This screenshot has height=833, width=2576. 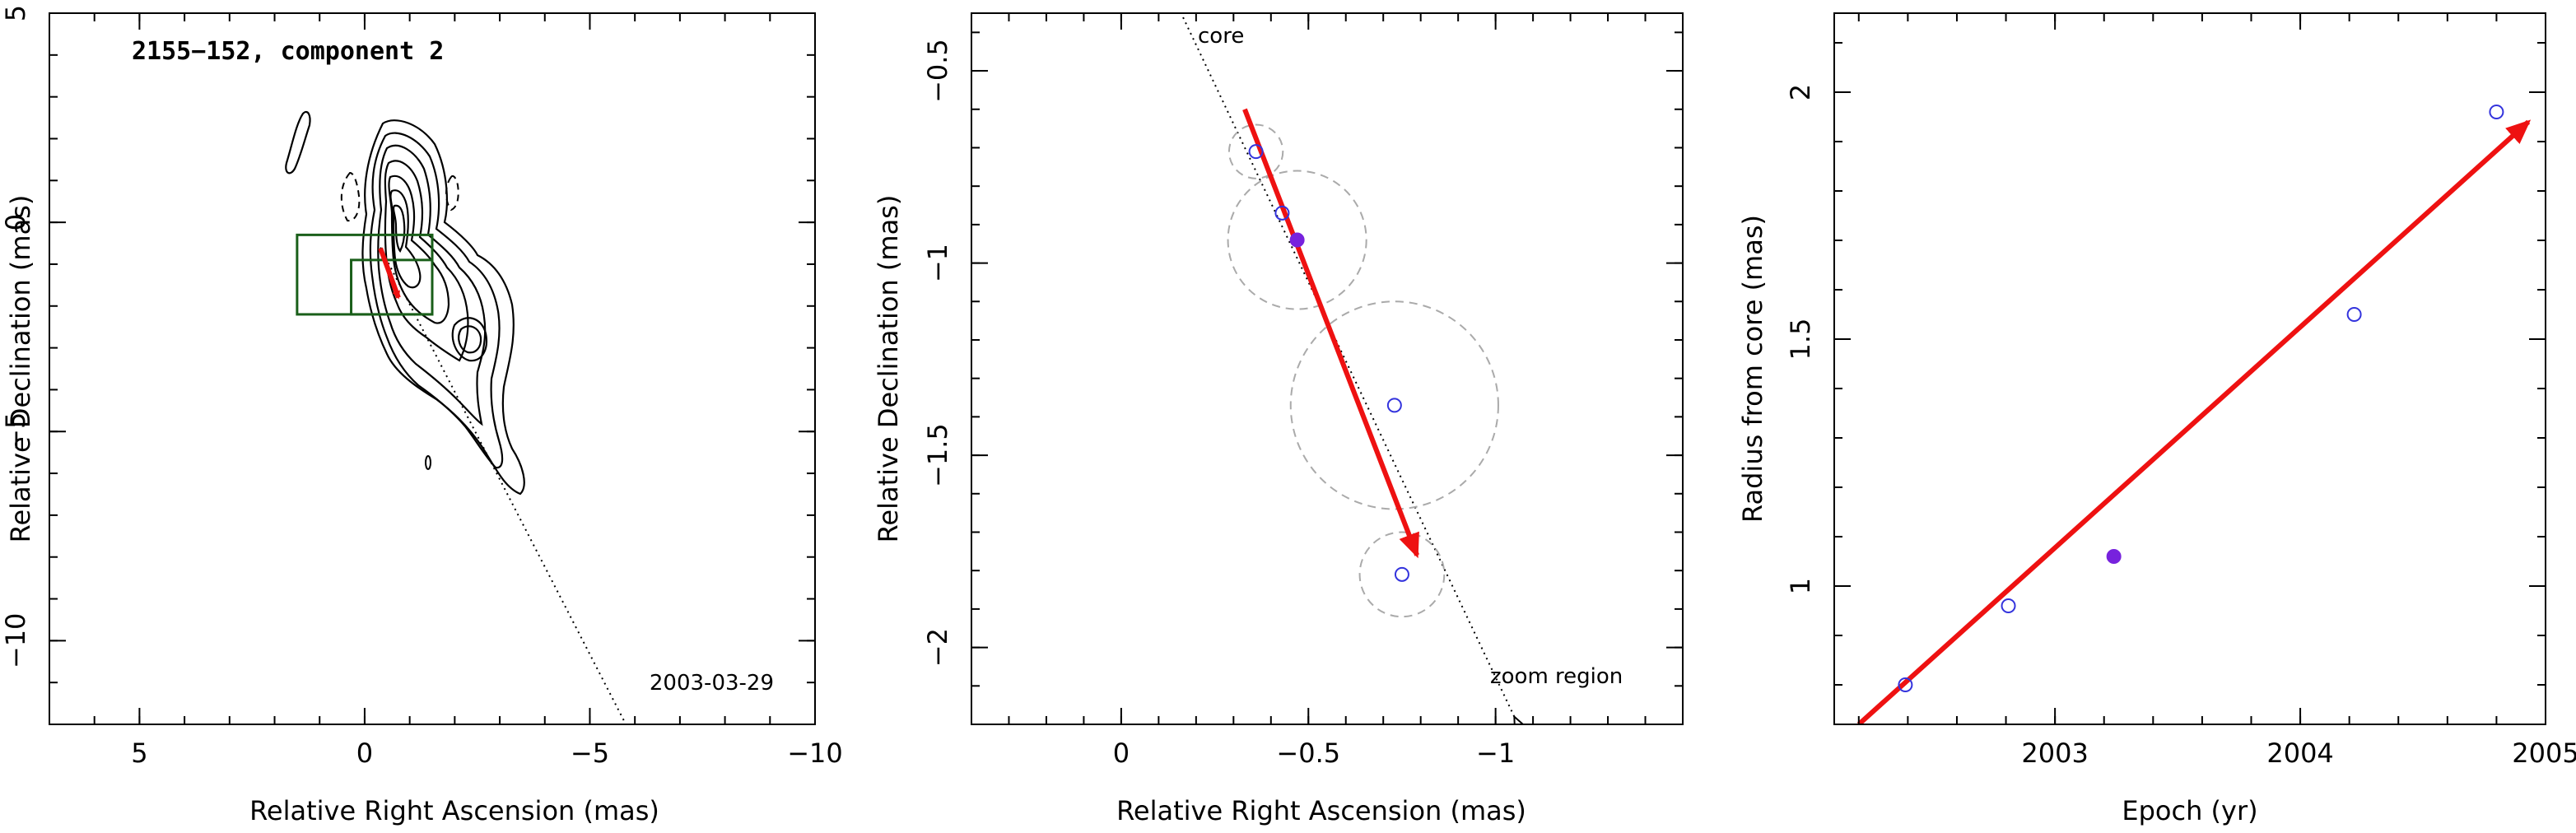 I want to click on contour-layer, so click(x=456, y=417).